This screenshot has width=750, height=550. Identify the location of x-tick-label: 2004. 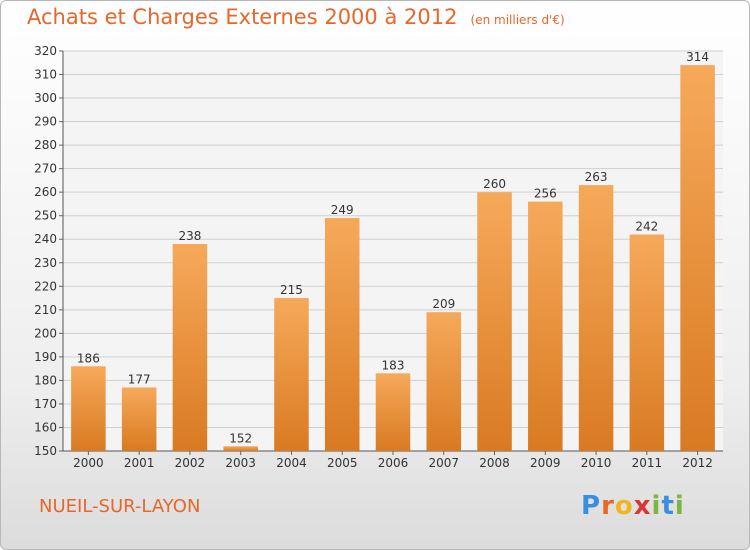
(291, 463).